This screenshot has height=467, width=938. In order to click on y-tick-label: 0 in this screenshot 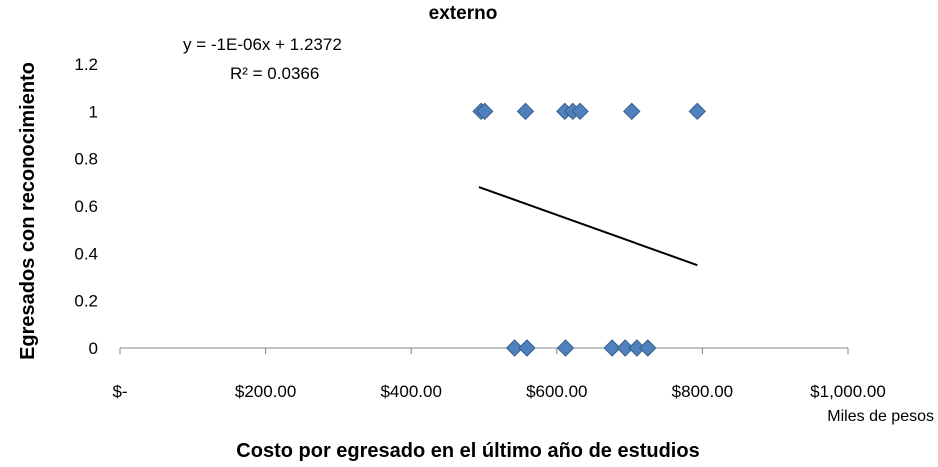, I will do `click(93, 348)`.